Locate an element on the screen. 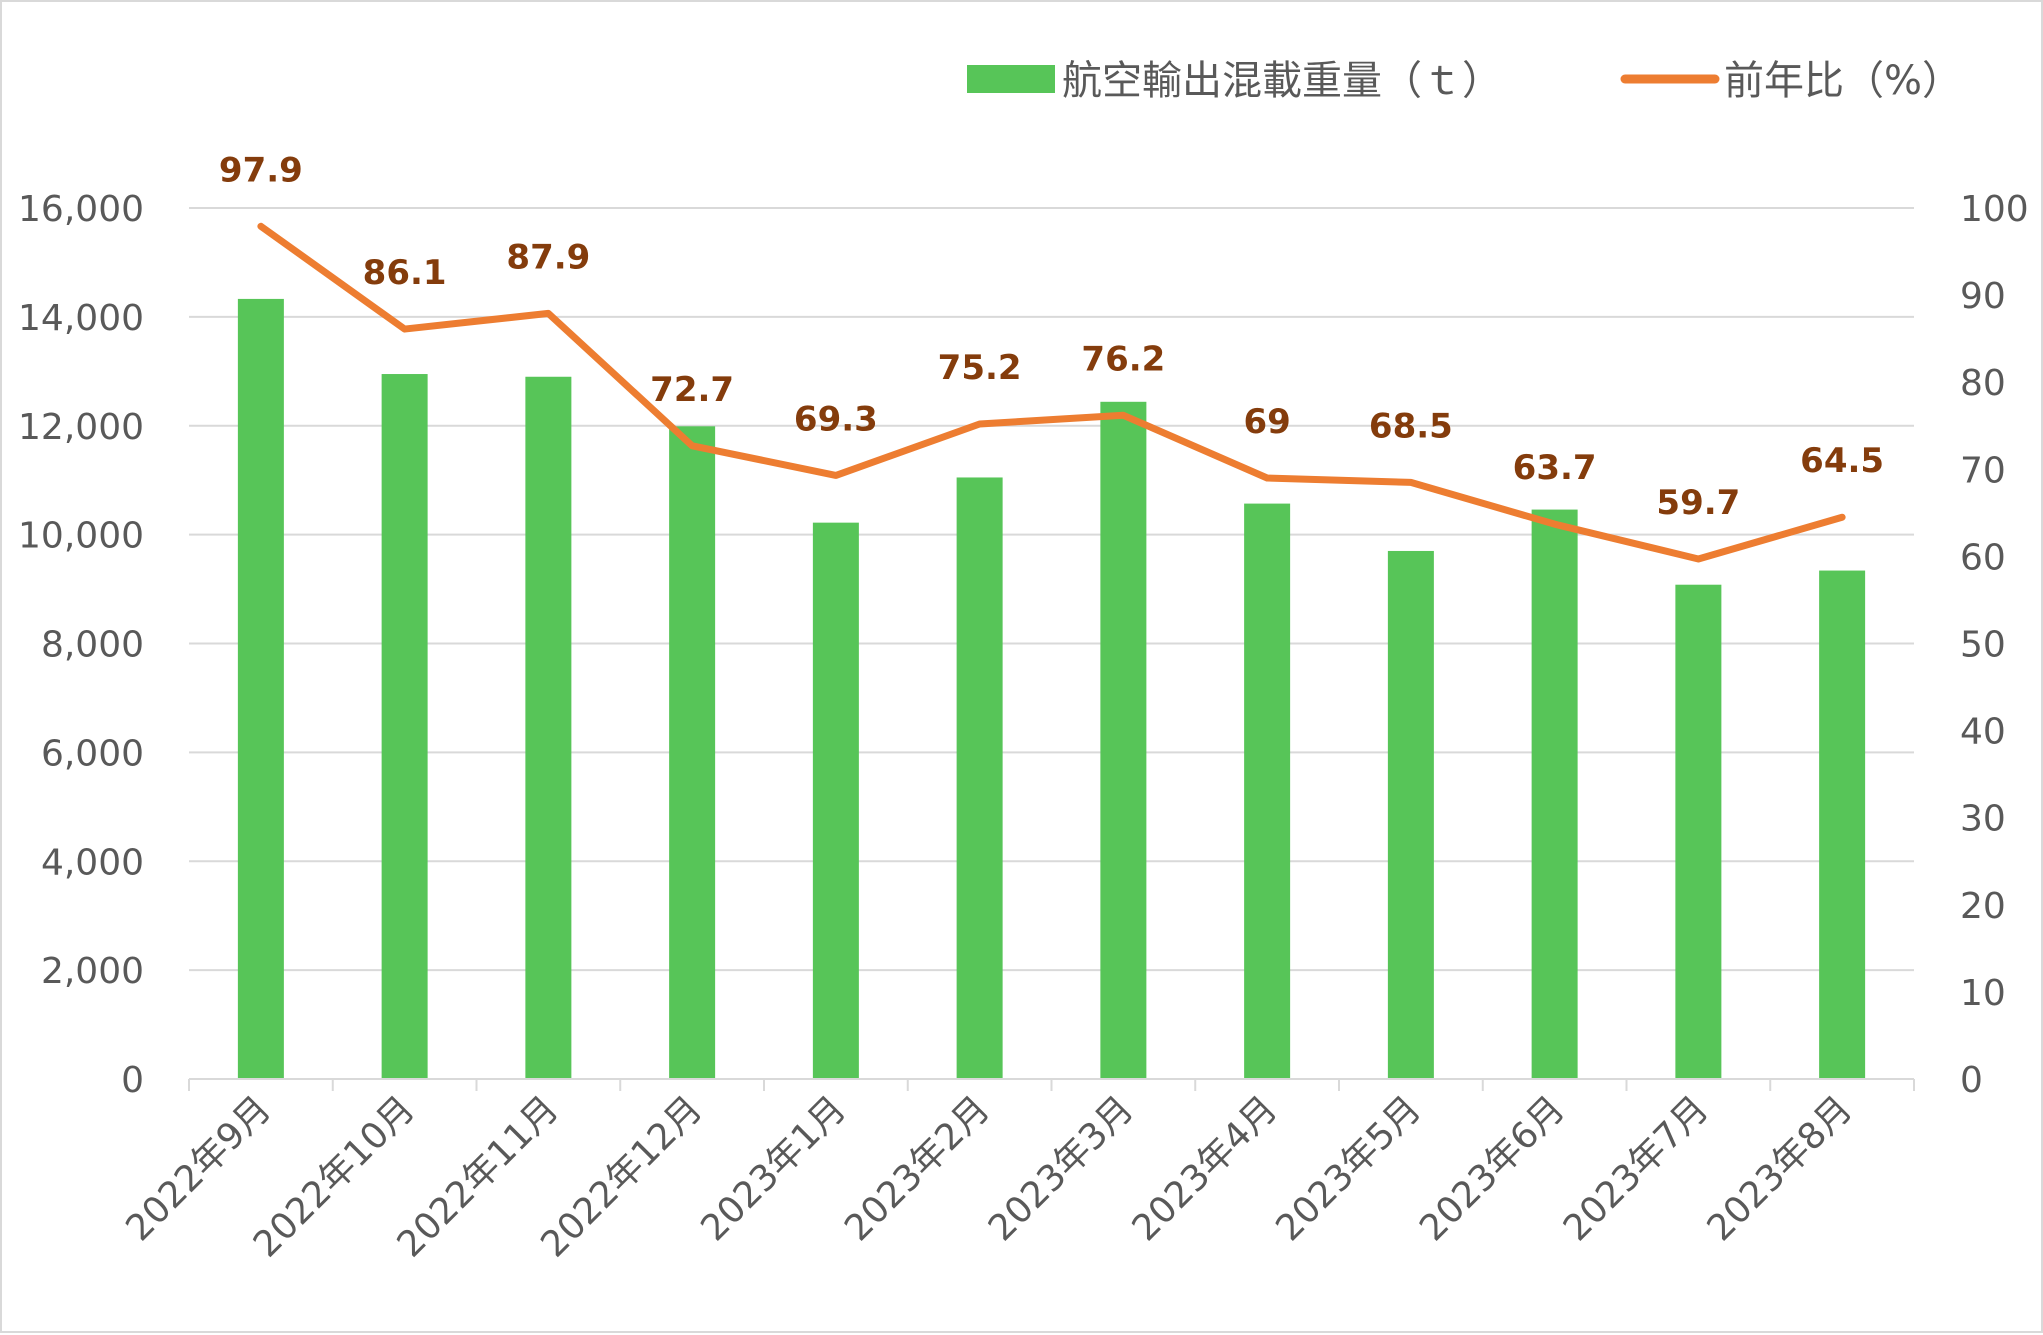  y-right-tick-label: 30 is located at coordinates (1983, 819).